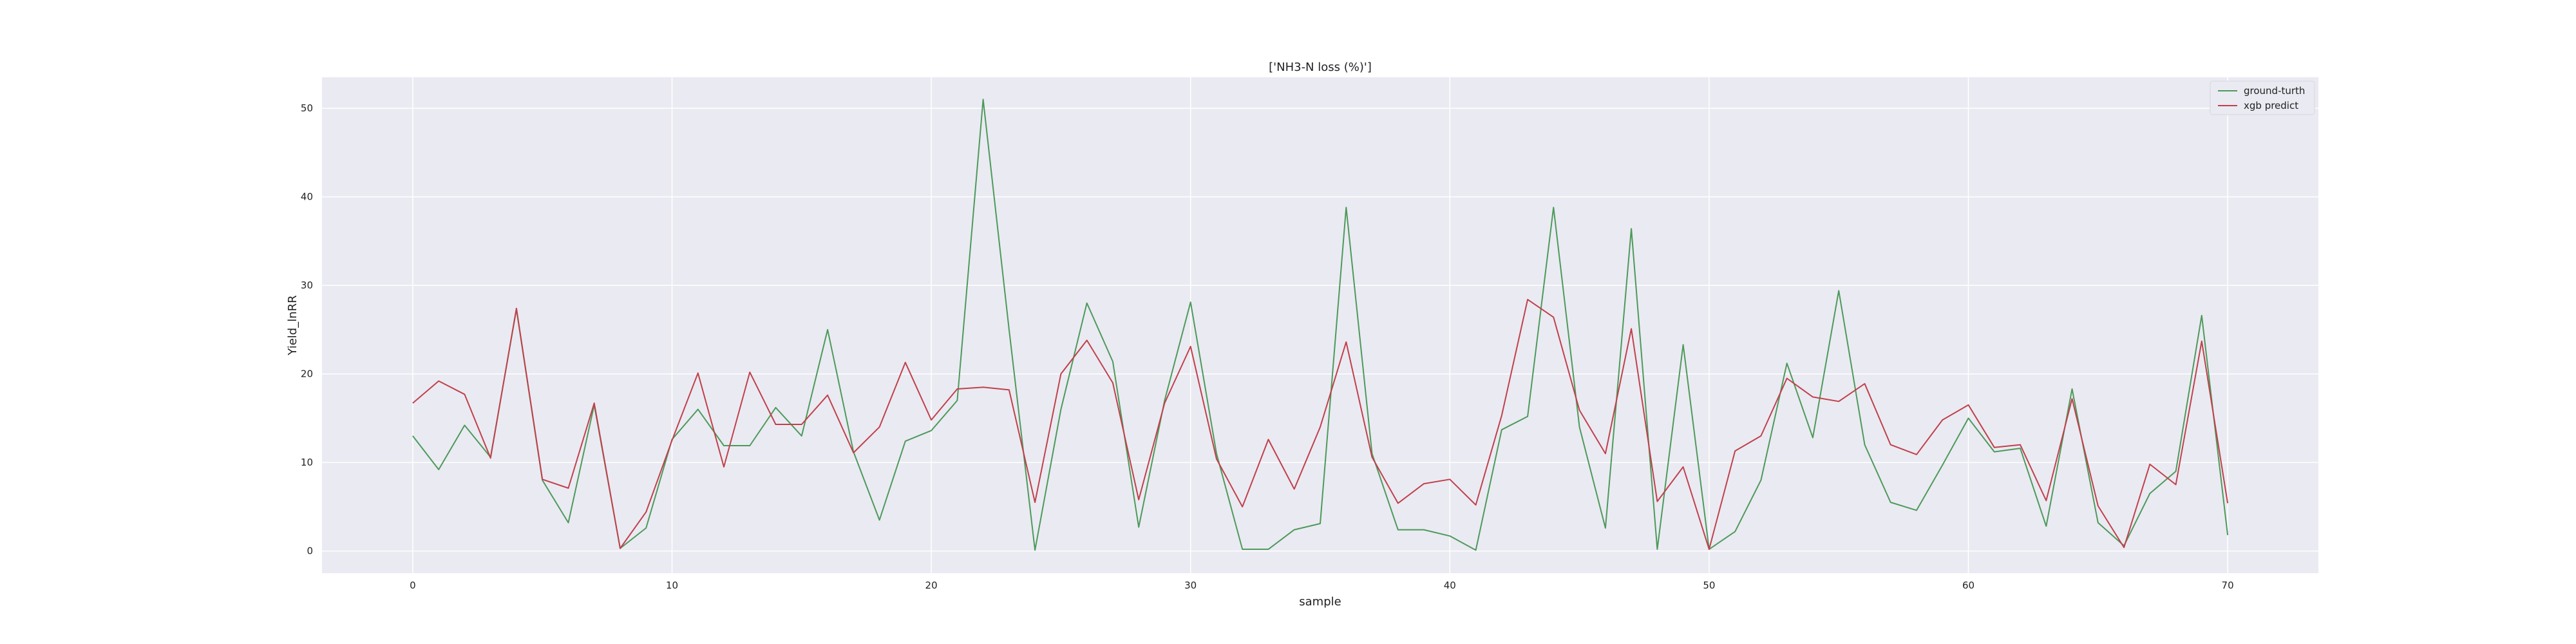 The image size is (2576, 644). Describe the element at coordinates (413, 586) in the screenshot. I see `x-tick-label: 0` at that location.